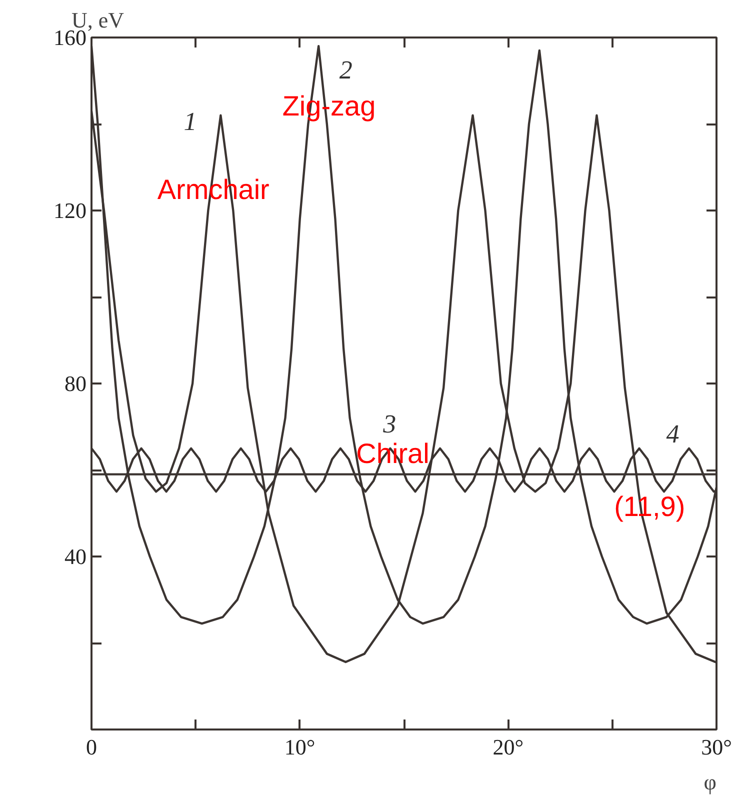 The width and height of the screenshot is (754, 799). I want to click on y-tick-label: 80, so click(75, 383).